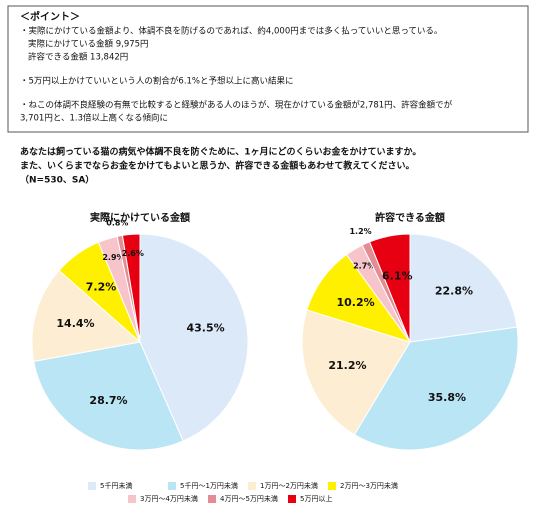  Describe the element at coordinates (133, 253) in the screenshot. I see `value-label: 2.6%` at that location.